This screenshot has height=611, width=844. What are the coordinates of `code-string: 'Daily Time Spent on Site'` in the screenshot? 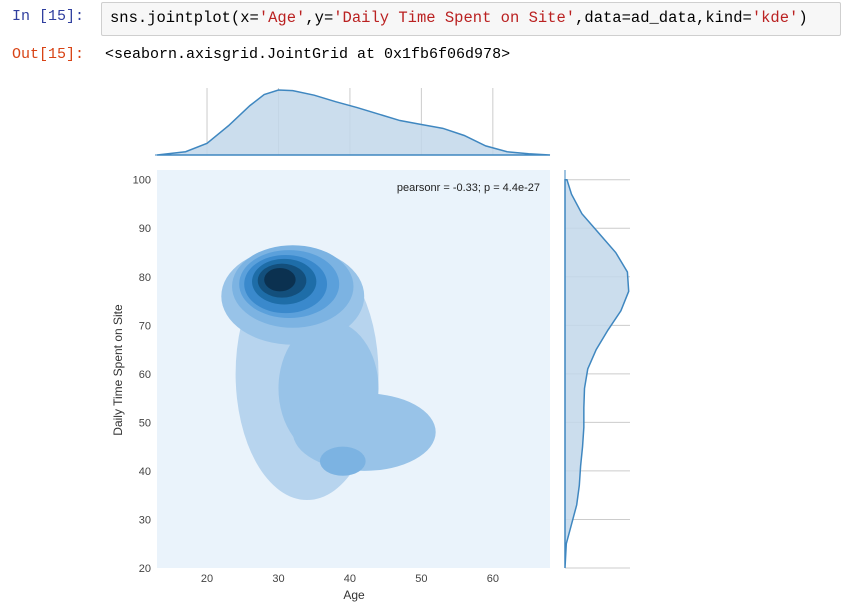 It's located at (454, 18).